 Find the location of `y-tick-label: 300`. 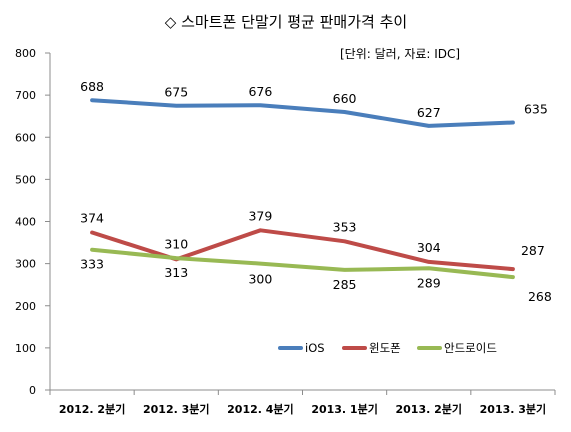

y-tick-label: 300 is located at coordinates (25, 264).